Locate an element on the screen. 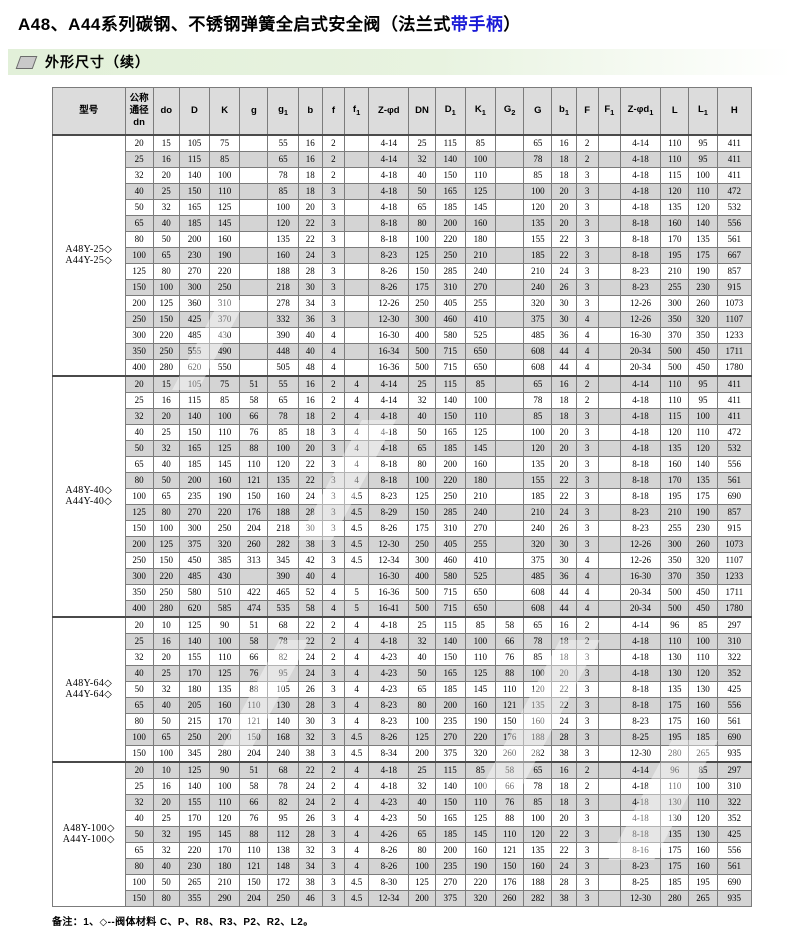  cell-K1: 85 is located at coordinates (480, 625).